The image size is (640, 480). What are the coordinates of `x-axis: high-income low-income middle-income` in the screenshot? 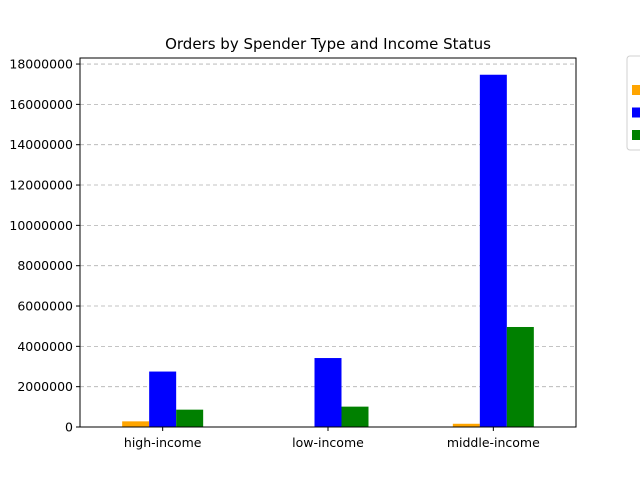 It's located at (332, 438).